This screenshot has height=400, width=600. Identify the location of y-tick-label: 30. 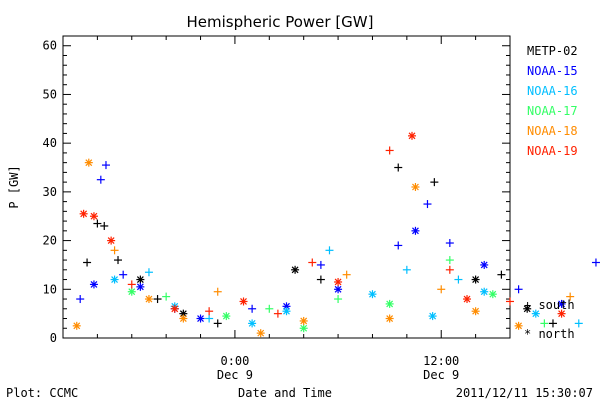
(50, 192).